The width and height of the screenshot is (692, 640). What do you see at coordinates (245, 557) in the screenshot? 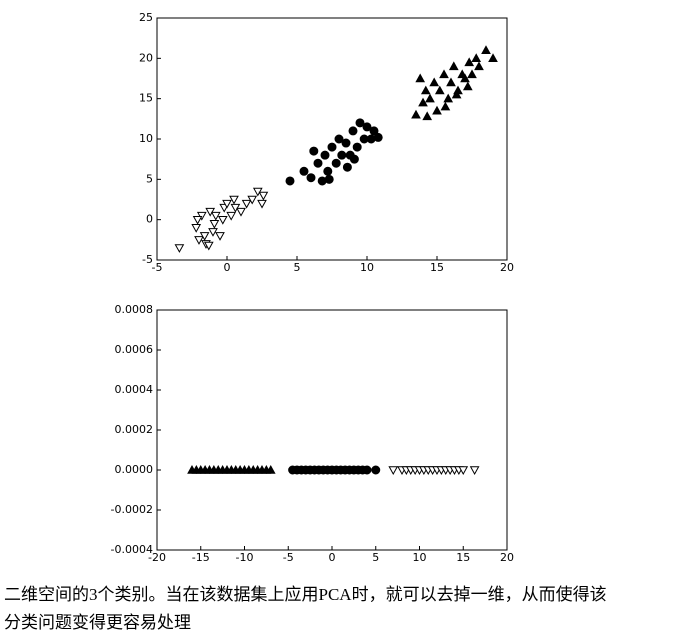
I see `x-tick-label: -10` at bounding box center [245, 557].